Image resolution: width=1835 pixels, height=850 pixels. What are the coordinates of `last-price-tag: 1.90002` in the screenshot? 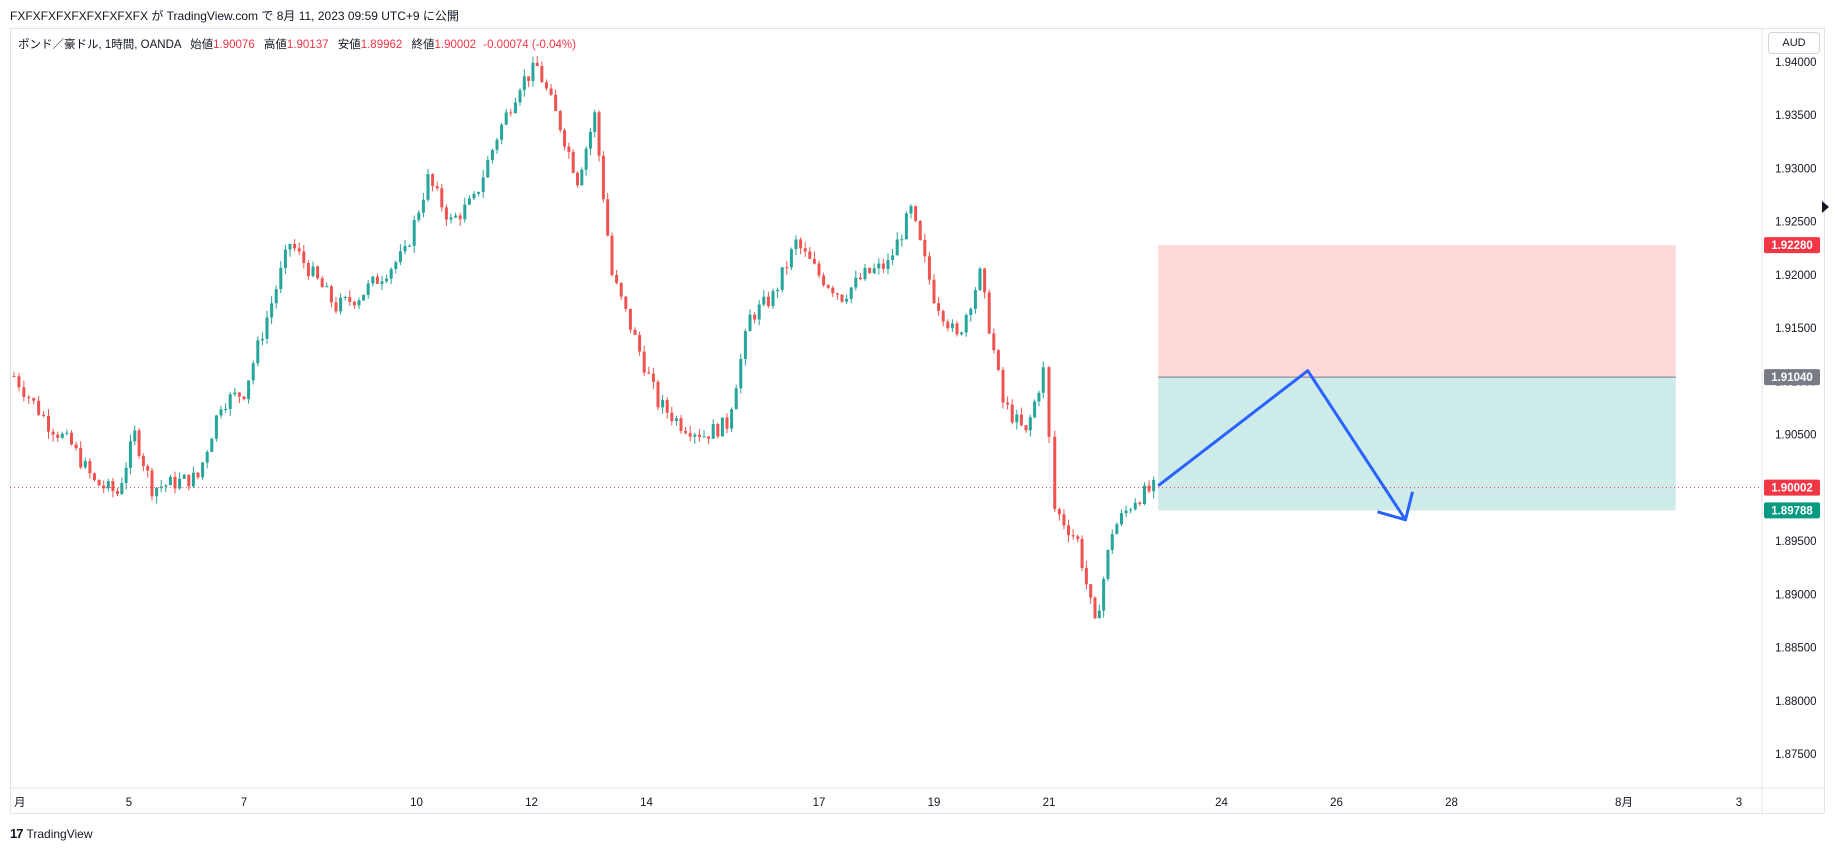 It's located at (1792, 489).